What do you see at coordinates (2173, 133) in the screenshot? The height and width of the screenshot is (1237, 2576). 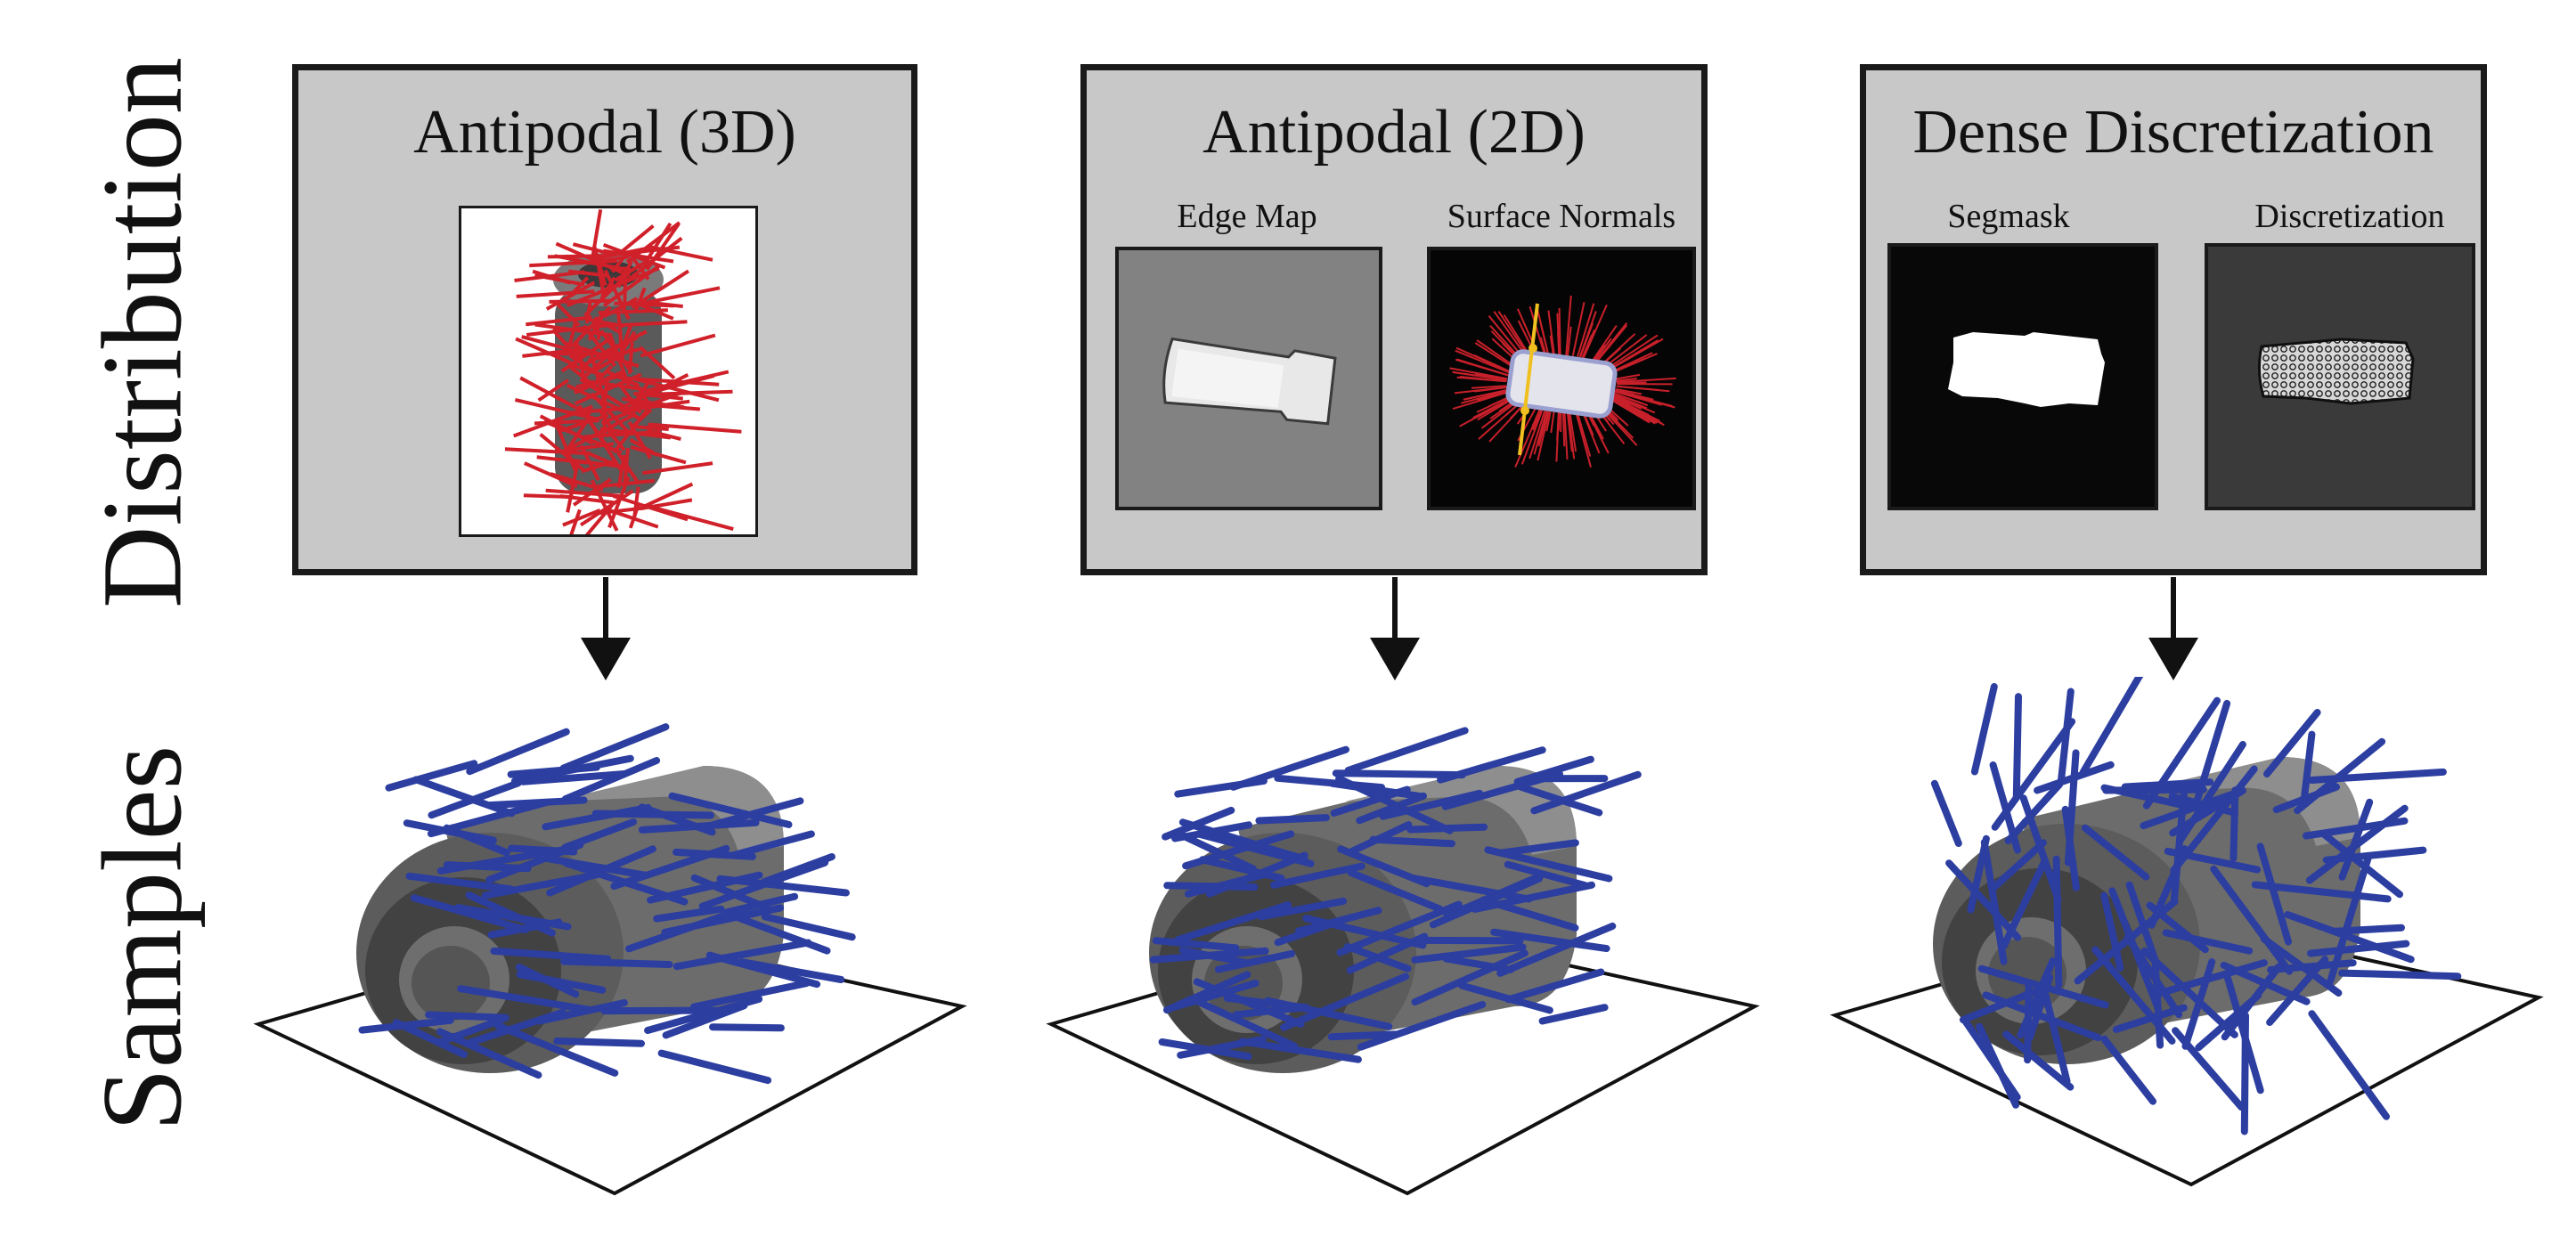 I see `panel-title: Dense Discretization` at bounding box center [2173, 133].